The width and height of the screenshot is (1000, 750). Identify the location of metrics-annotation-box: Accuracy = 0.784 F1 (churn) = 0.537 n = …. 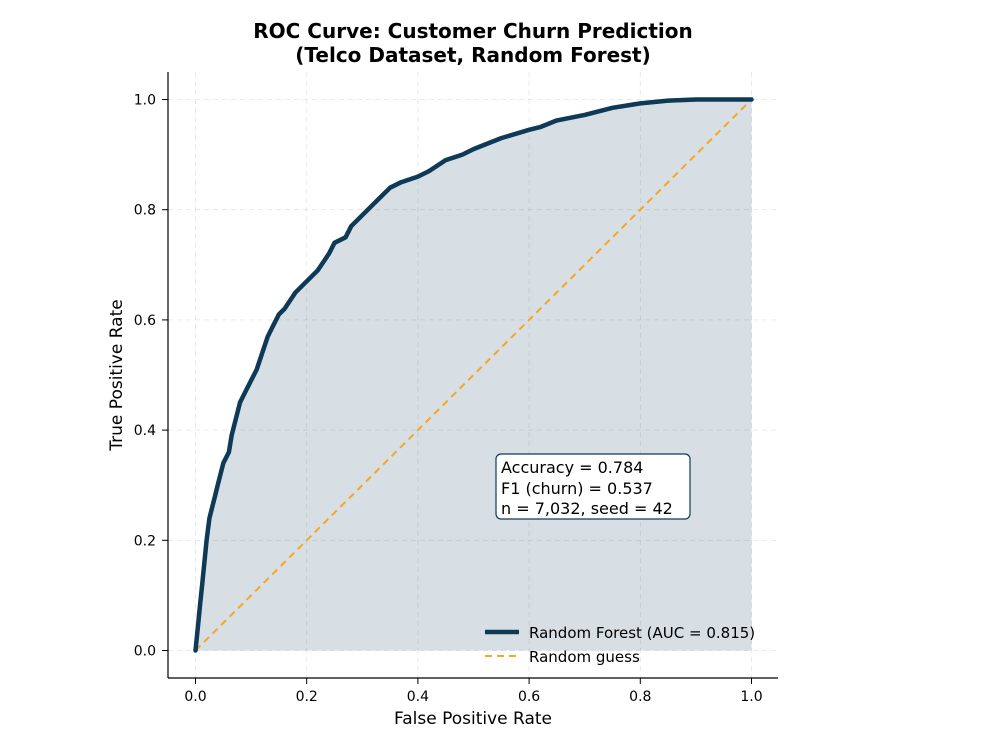
(593, 486).